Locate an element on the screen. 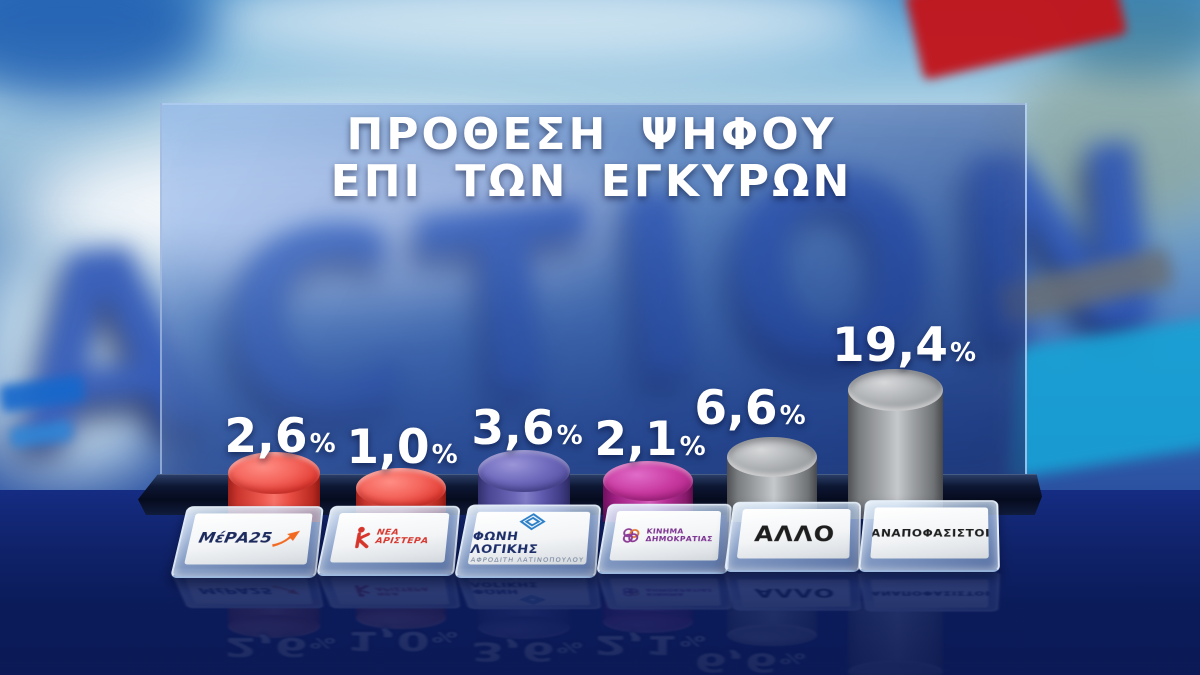 The image size is (1200, 675). bar-anapofasistoi is located at coordinates (895, 444).